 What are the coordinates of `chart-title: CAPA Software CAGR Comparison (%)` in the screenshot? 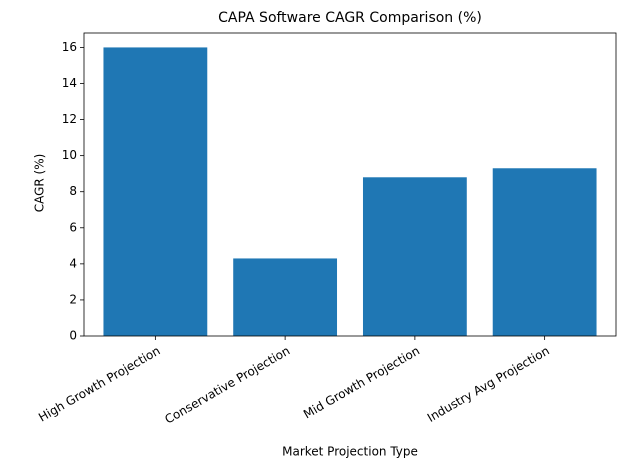 It's located at (350, 18).